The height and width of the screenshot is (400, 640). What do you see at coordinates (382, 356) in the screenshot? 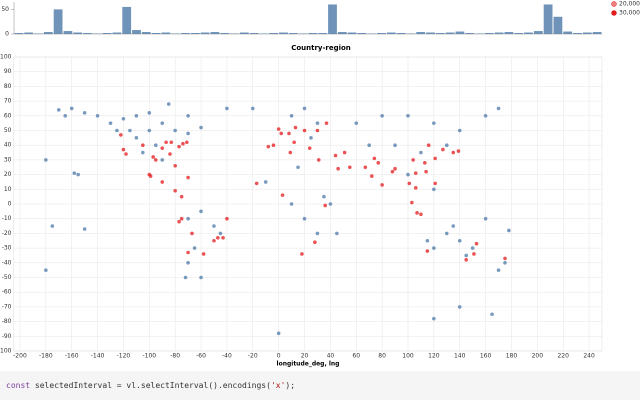
I see `x-tick-label: 80` at bounding box center [382, 356].